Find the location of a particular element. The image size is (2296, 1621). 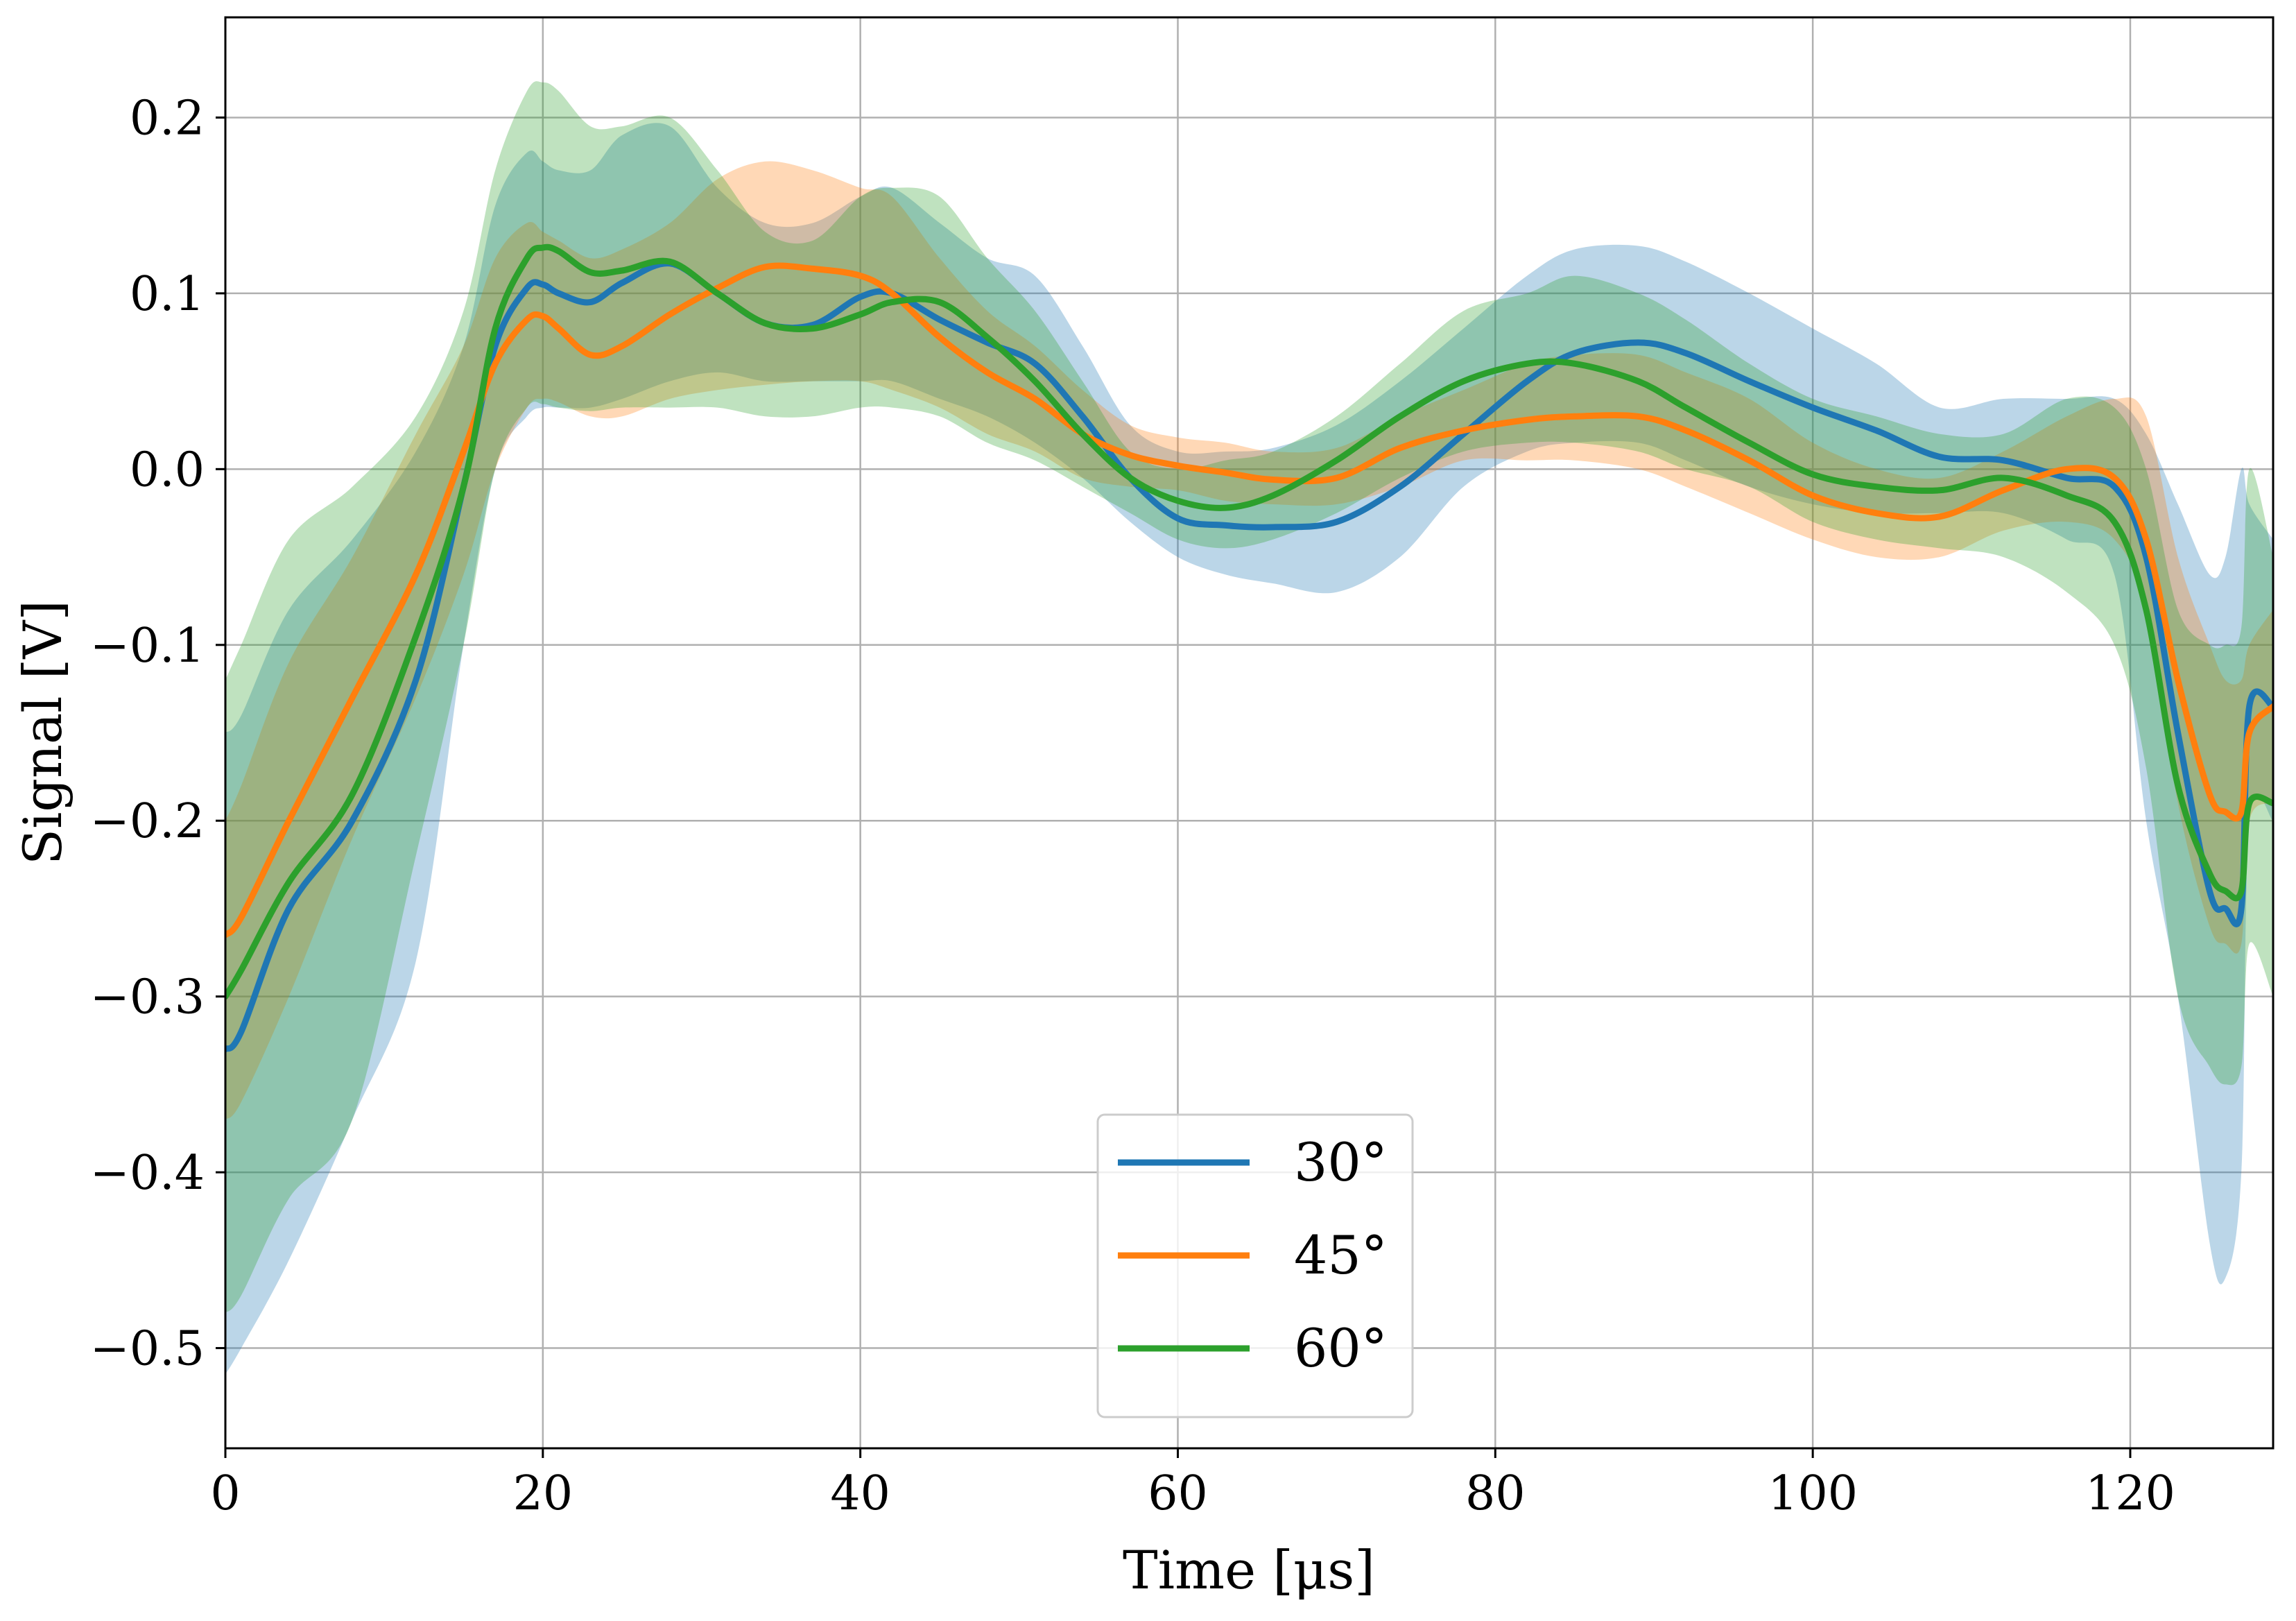

x-tick-label: 0 is located at coordinates (225, 1493).